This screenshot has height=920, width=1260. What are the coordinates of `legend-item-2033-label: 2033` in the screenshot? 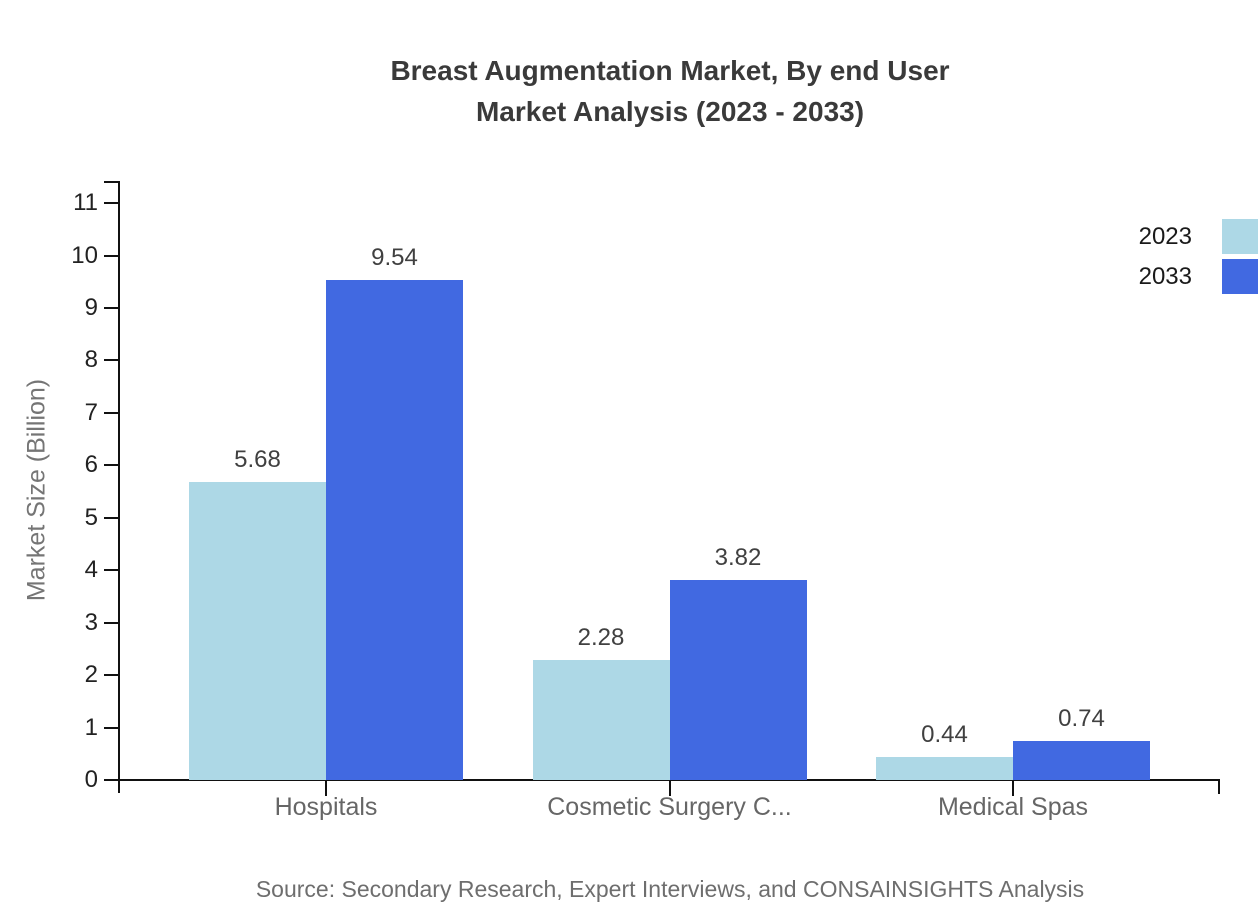 It's located at (1165, 276).